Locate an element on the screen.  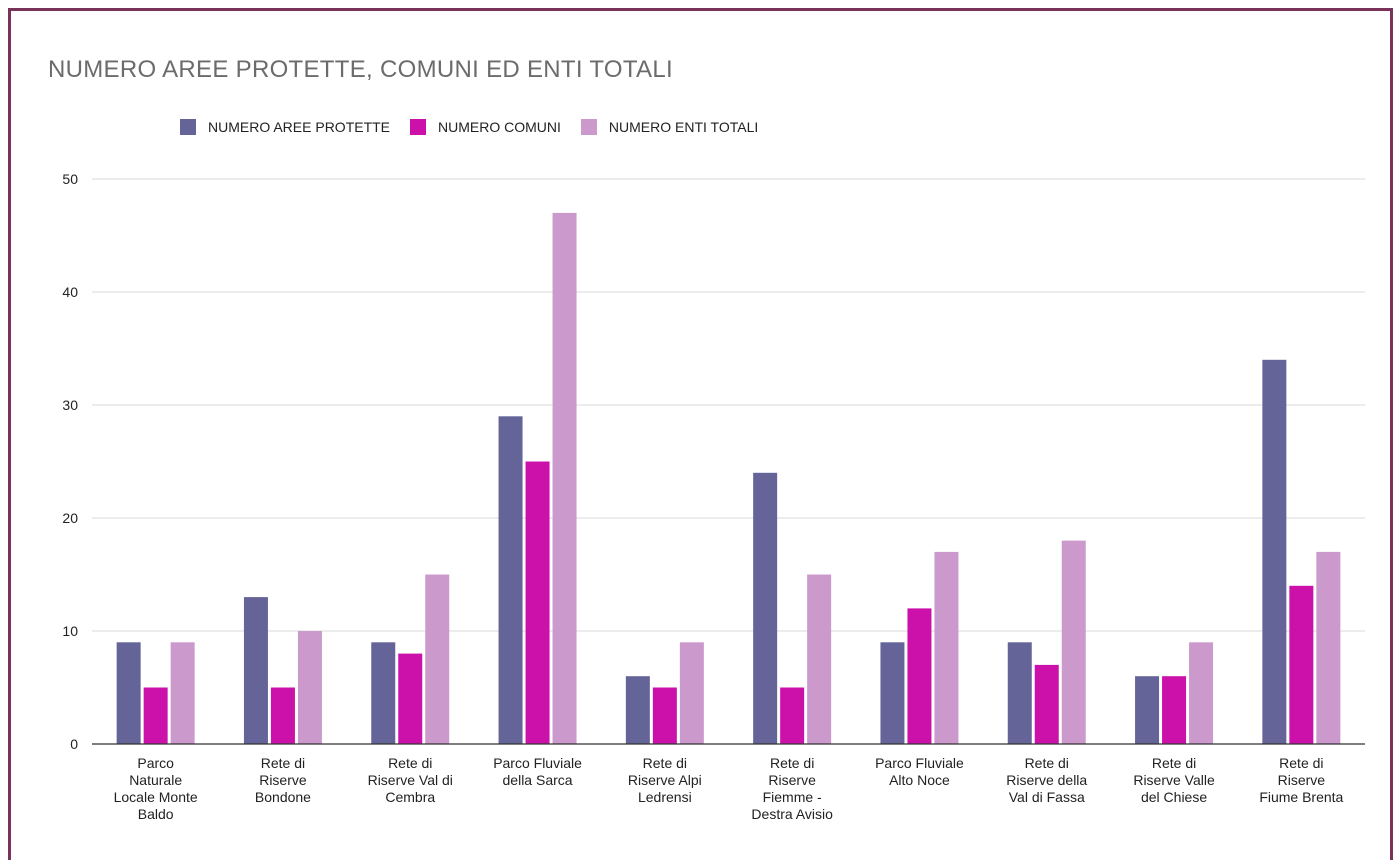
legend-item-enti-totali: NUMERO ENTI TOTALI is located at coordinates (669, 127).